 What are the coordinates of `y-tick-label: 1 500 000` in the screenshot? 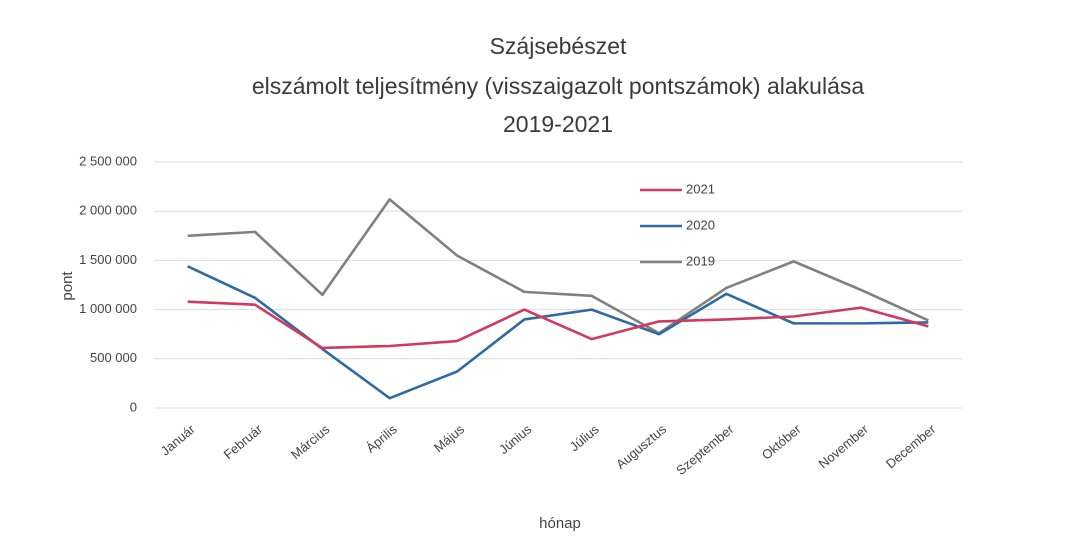 It's located at (108, 259).